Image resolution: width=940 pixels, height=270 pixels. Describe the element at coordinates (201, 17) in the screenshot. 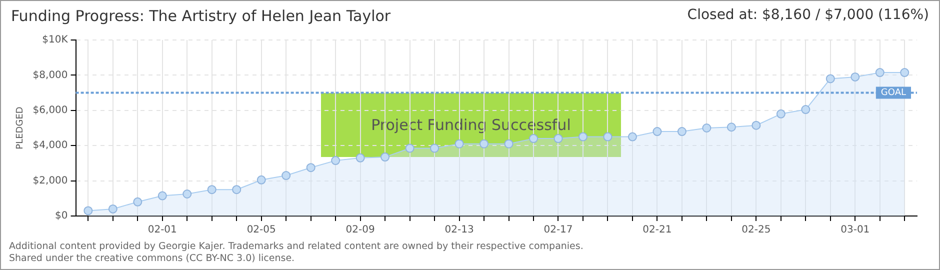

I see `chart-title: Funding Progress: The Artistry of Helen Jean Taylor` at that location.